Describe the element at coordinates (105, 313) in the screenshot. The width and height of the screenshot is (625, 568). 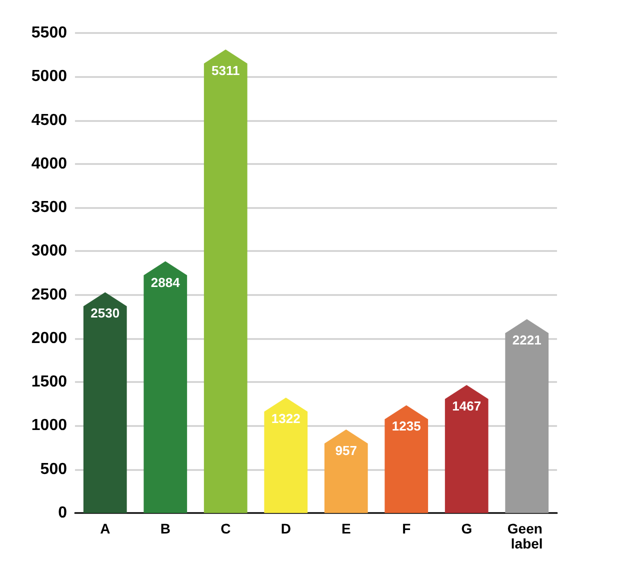
I see `data-label: 2530` at that location.